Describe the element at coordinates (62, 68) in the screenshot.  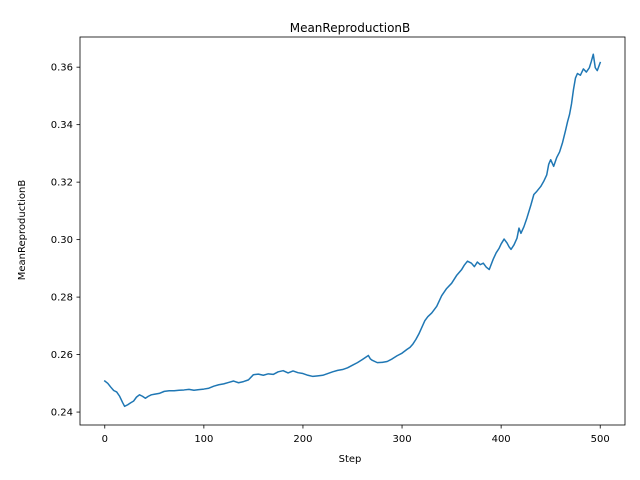
I see `y-tick-label: 0.36` at that location.